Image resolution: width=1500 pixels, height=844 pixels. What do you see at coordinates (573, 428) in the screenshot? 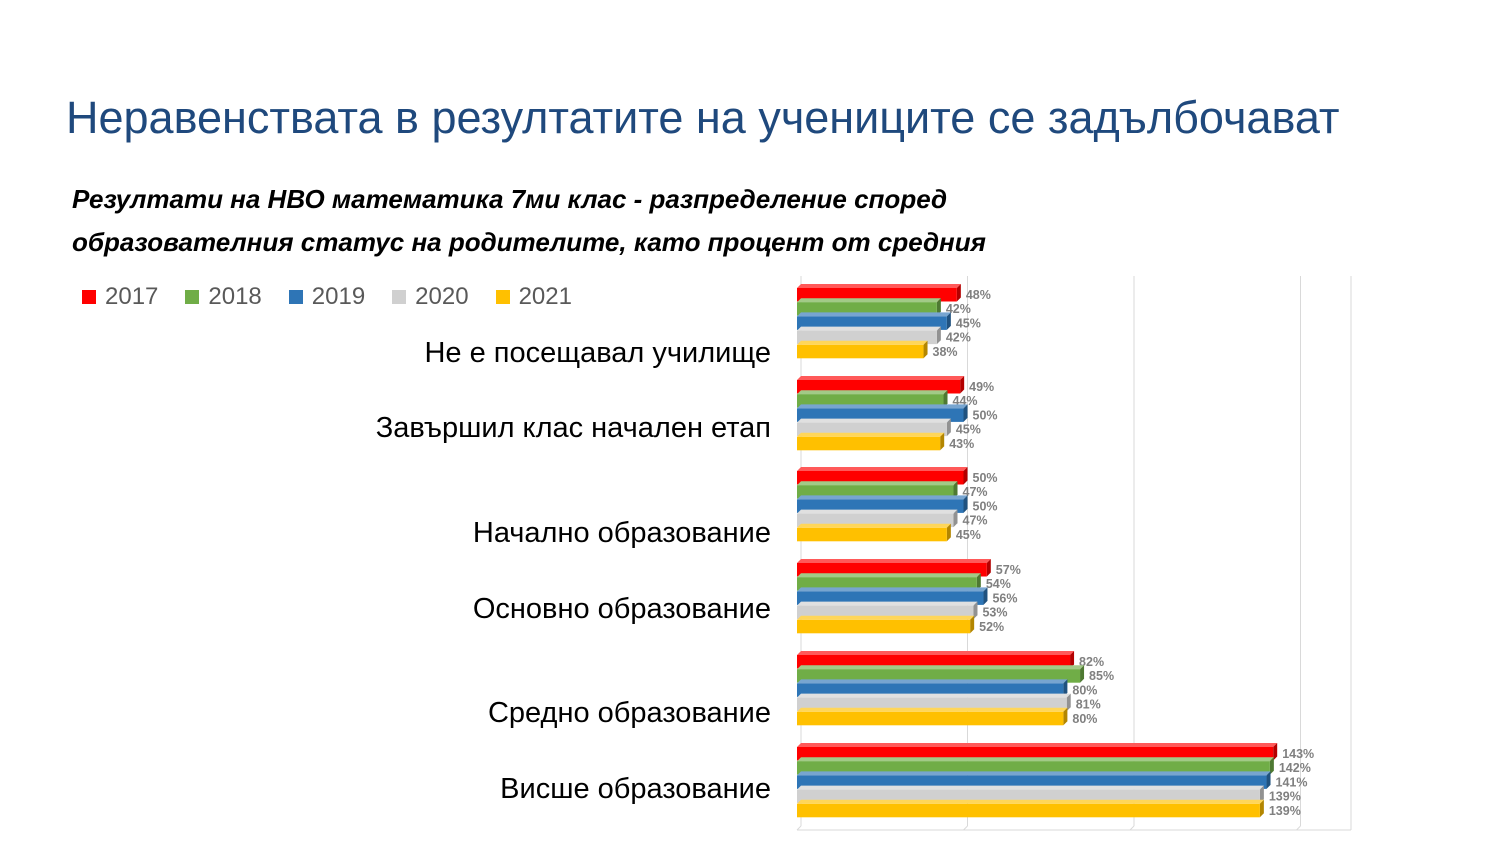
I see `category-label: Завършил клас начален етап` at bounding box center [573, 428].